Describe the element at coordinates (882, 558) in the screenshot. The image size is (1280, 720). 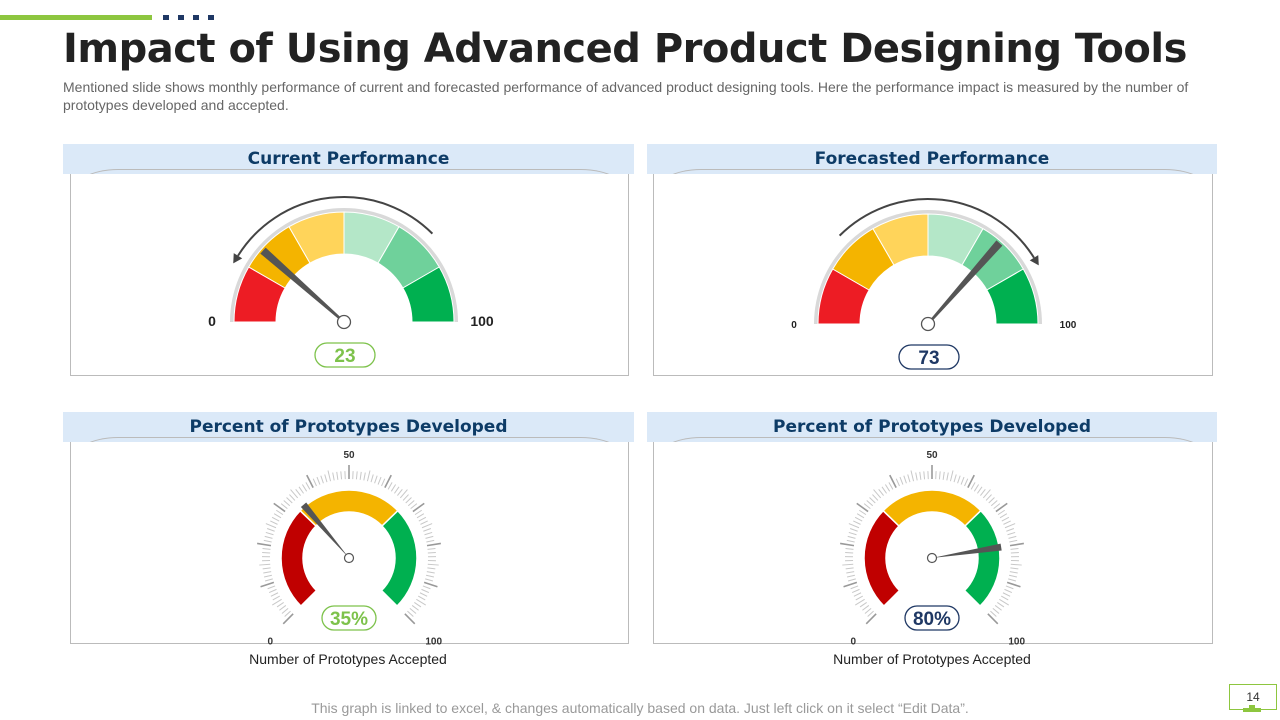
I see `gauge-band-red` at that location.